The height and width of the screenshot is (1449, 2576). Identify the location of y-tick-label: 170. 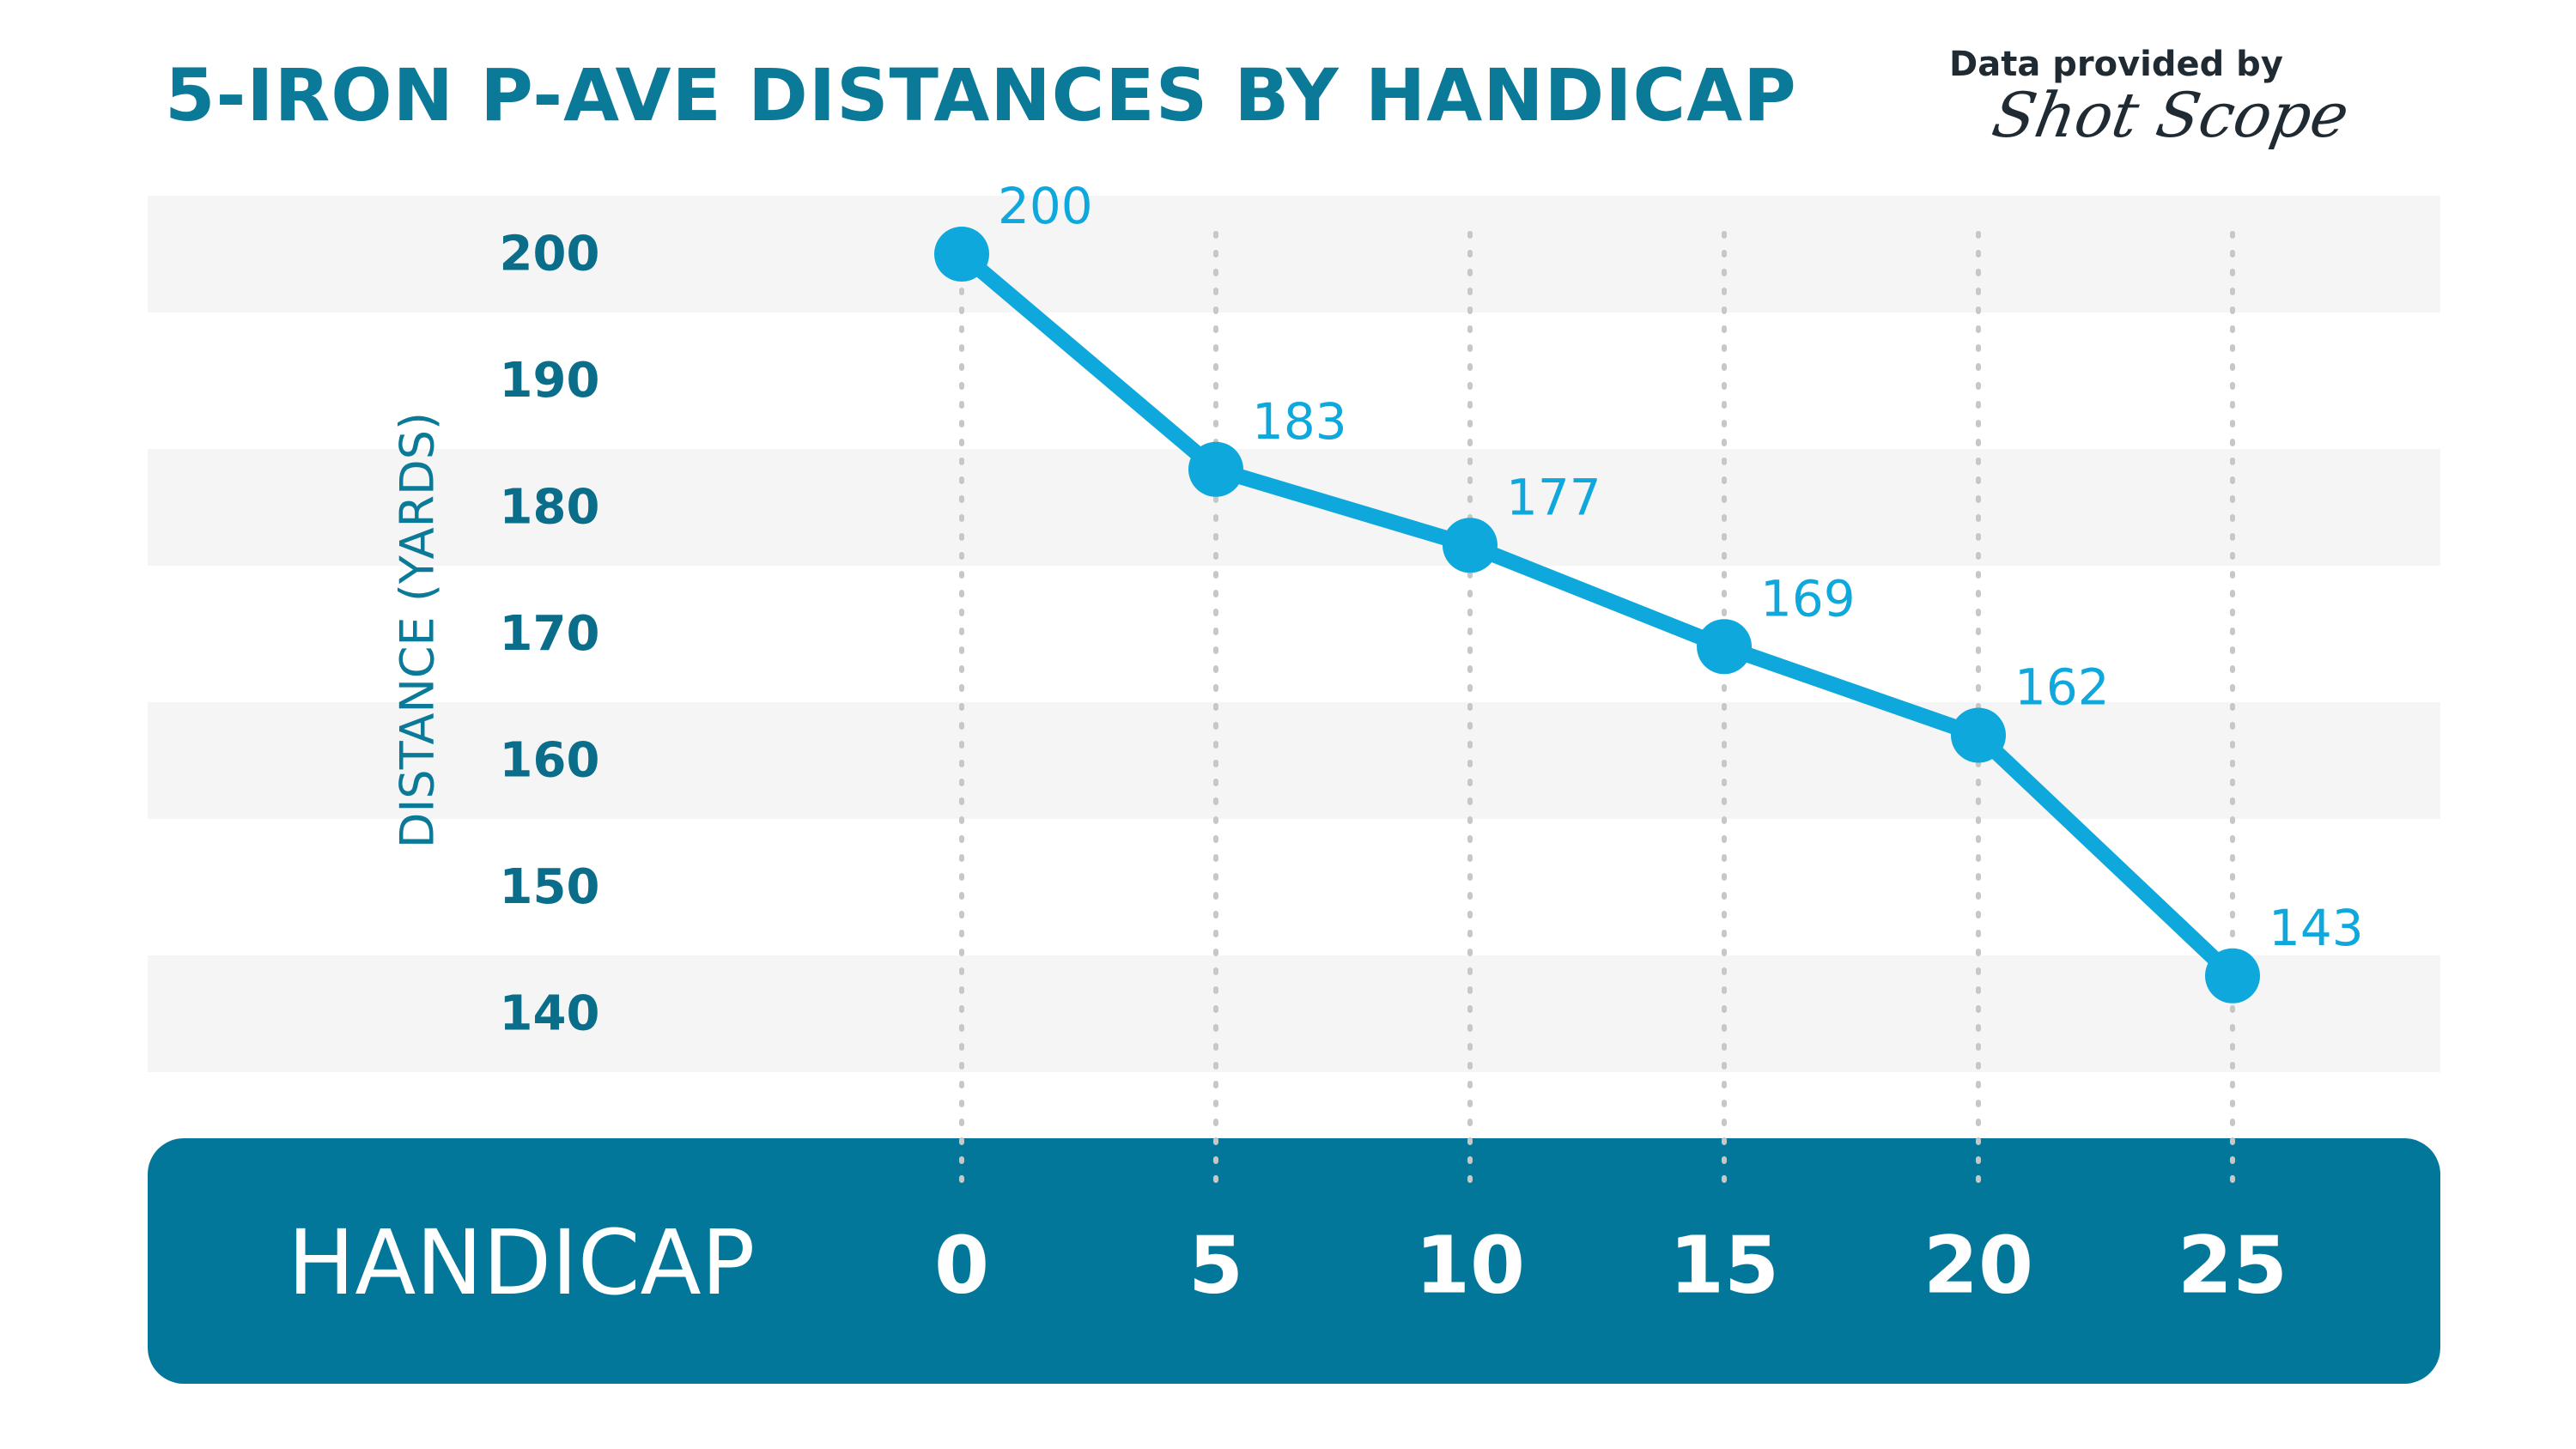
(550, 634).